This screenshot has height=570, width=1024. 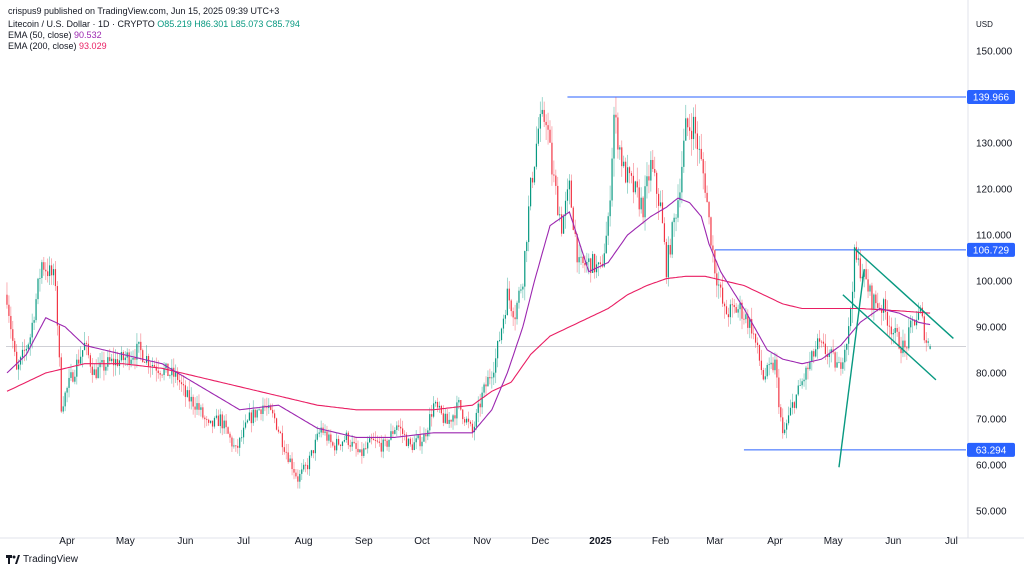 What do you see at coordinates (896, 358) in the screenshot?
I see `trendlines` at bounding box center [896, 358].